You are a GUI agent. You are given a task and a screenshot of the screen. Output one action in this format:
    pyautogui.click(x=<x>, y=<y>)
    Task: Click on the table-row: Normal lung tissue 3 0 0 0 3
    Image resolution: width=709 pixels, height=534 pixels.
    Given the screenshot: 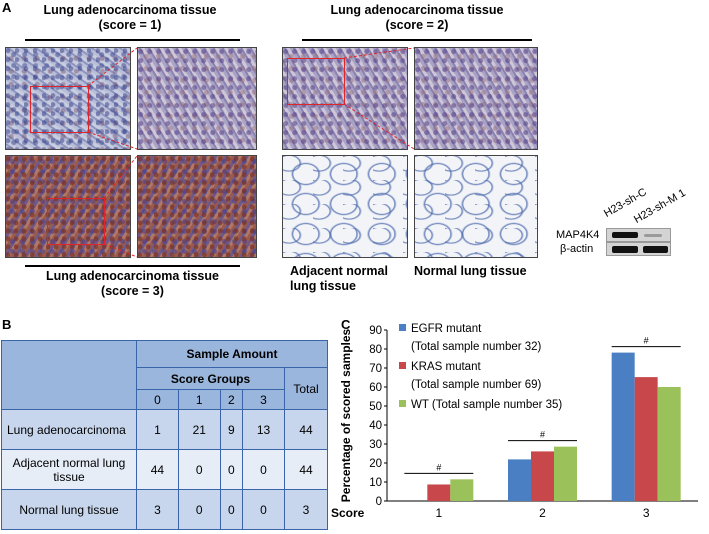 What is the action you would take?
    pyautogui.click(x=164, y=509)
    